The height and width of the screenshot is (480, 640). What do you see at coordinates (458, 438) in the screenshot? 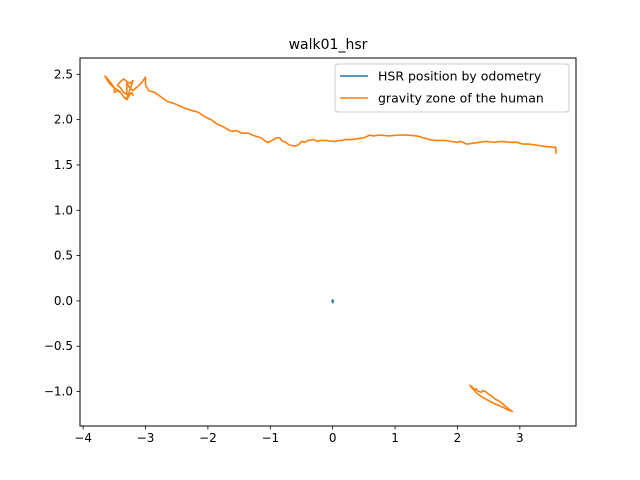
I see `x-tick-label: 2` at bounding box center [458, 438].